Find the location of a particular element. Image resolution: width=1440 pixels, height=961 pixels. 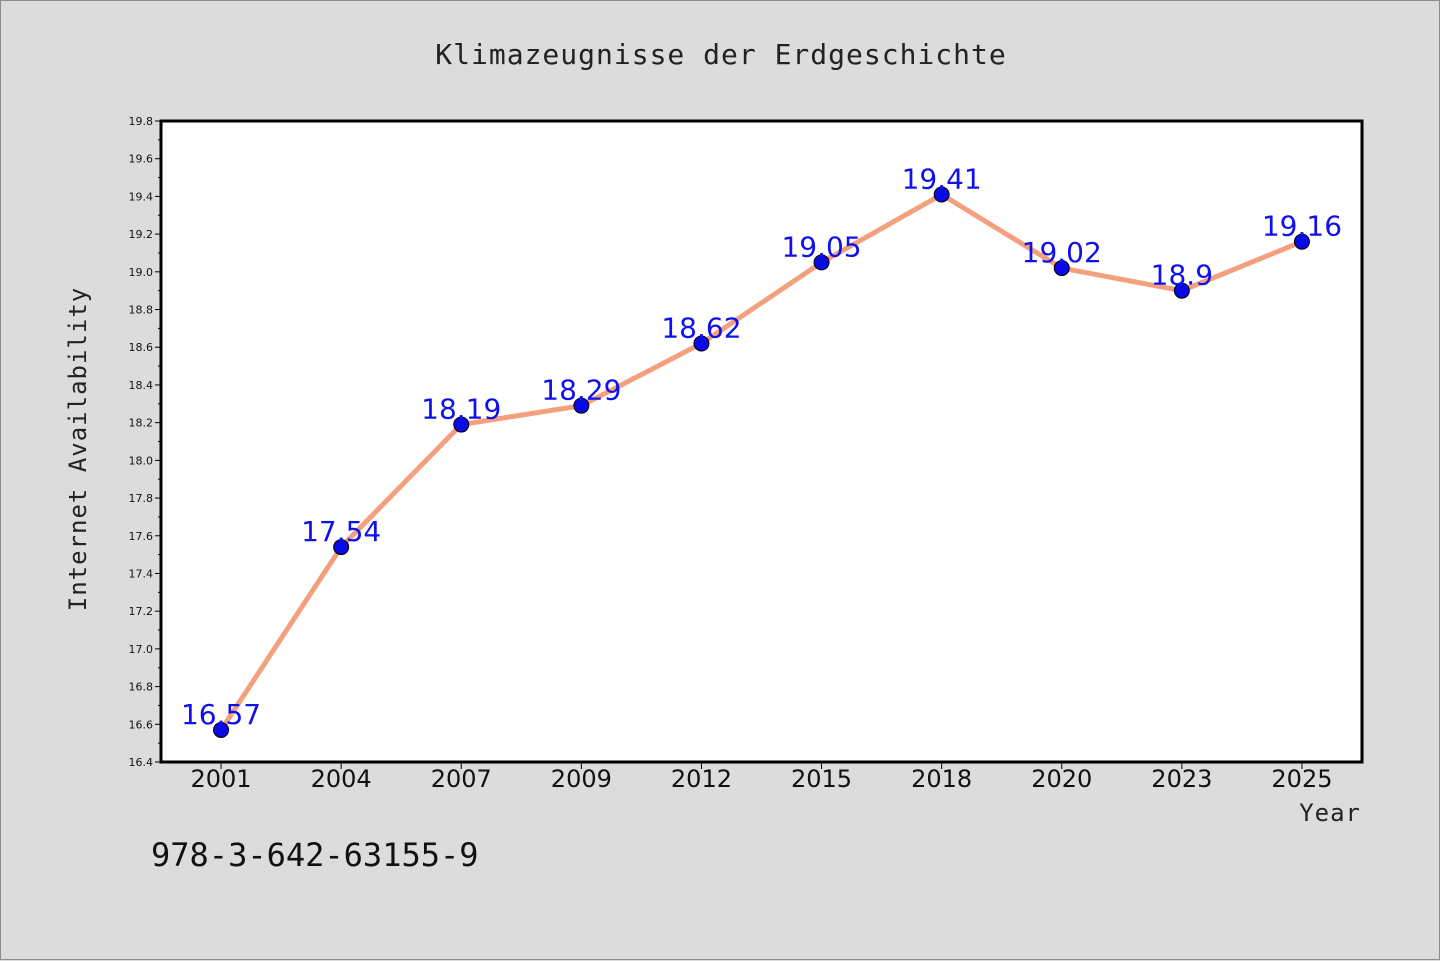

data-label: 18.62 is located at coordinates (701, 327).